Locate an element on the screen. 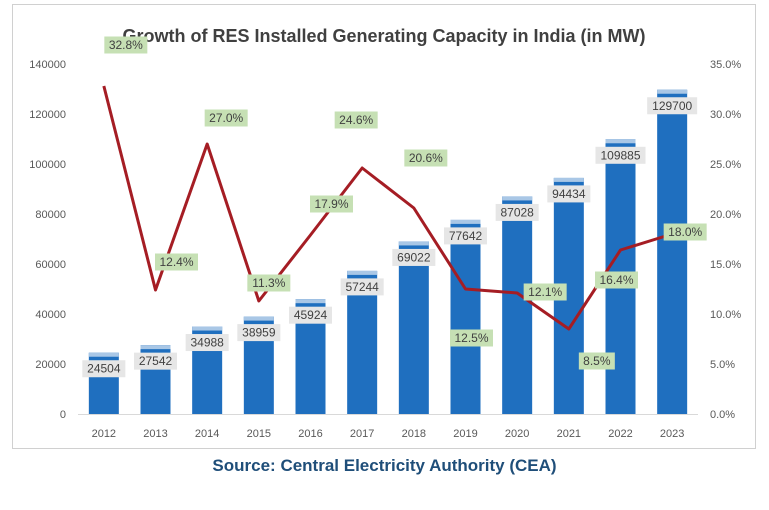  y-axis-left: 0 20000 40000 60000 80000 100000 120000 140000 is located at coordinates (47, 240).